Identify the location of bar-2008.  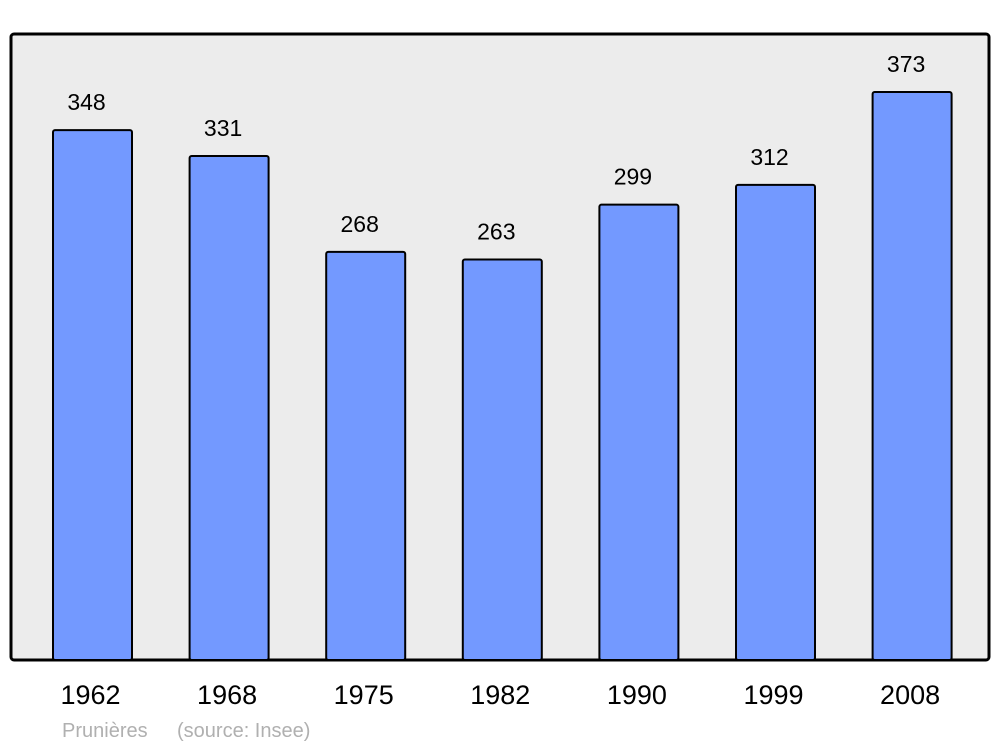
(912, 376).